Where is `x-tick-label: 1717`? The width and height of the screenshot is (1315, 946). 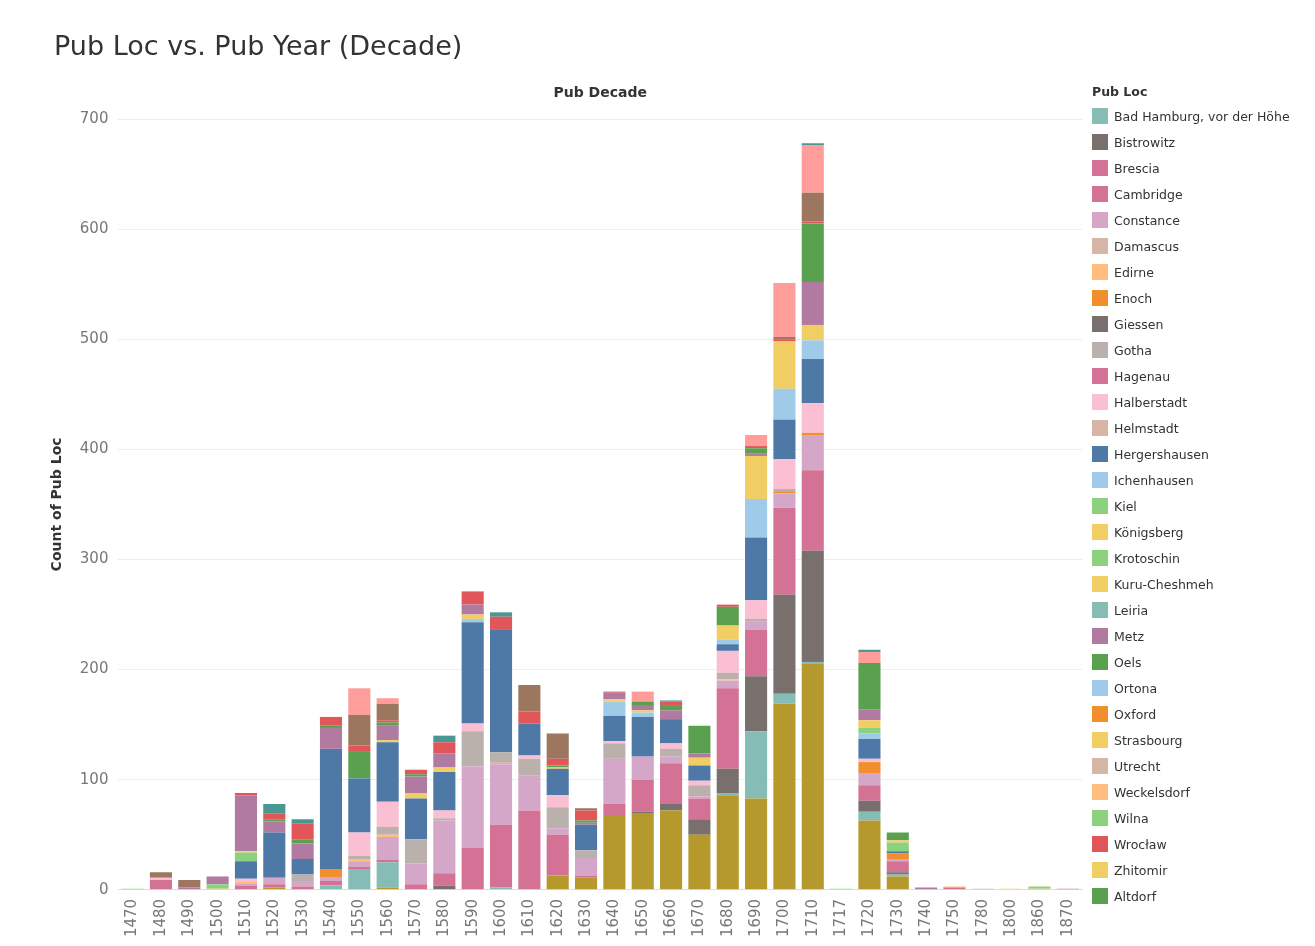
x-tick-label: 1717 is located at coordinates (840, 918).